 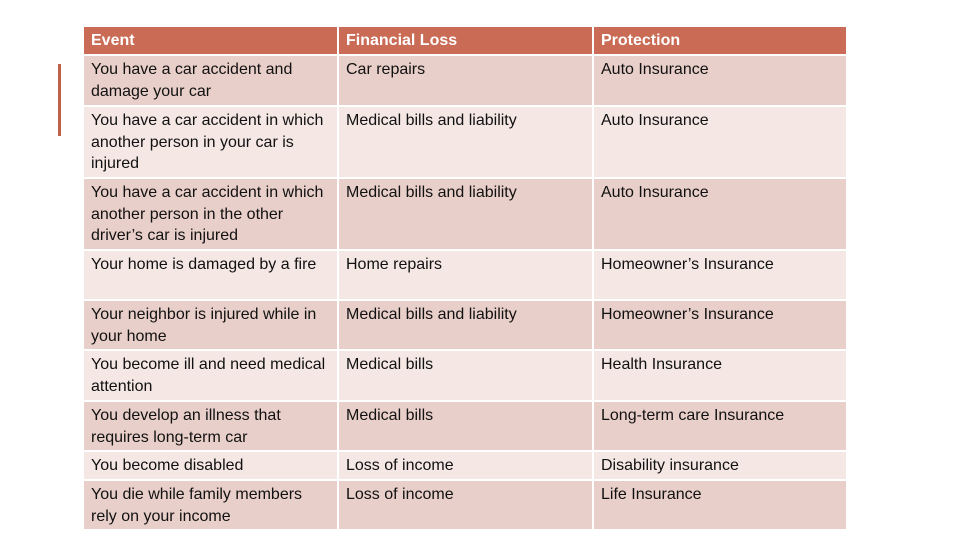 I want to click on accent-bar, so click(x=59, y=100).